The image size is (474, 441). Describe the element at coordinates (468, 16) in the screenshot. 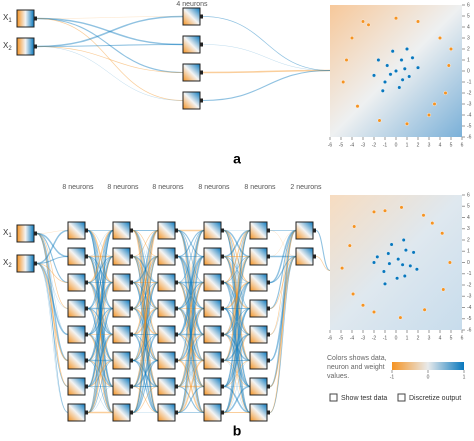

I see `y-tick-label: 5` at that location.